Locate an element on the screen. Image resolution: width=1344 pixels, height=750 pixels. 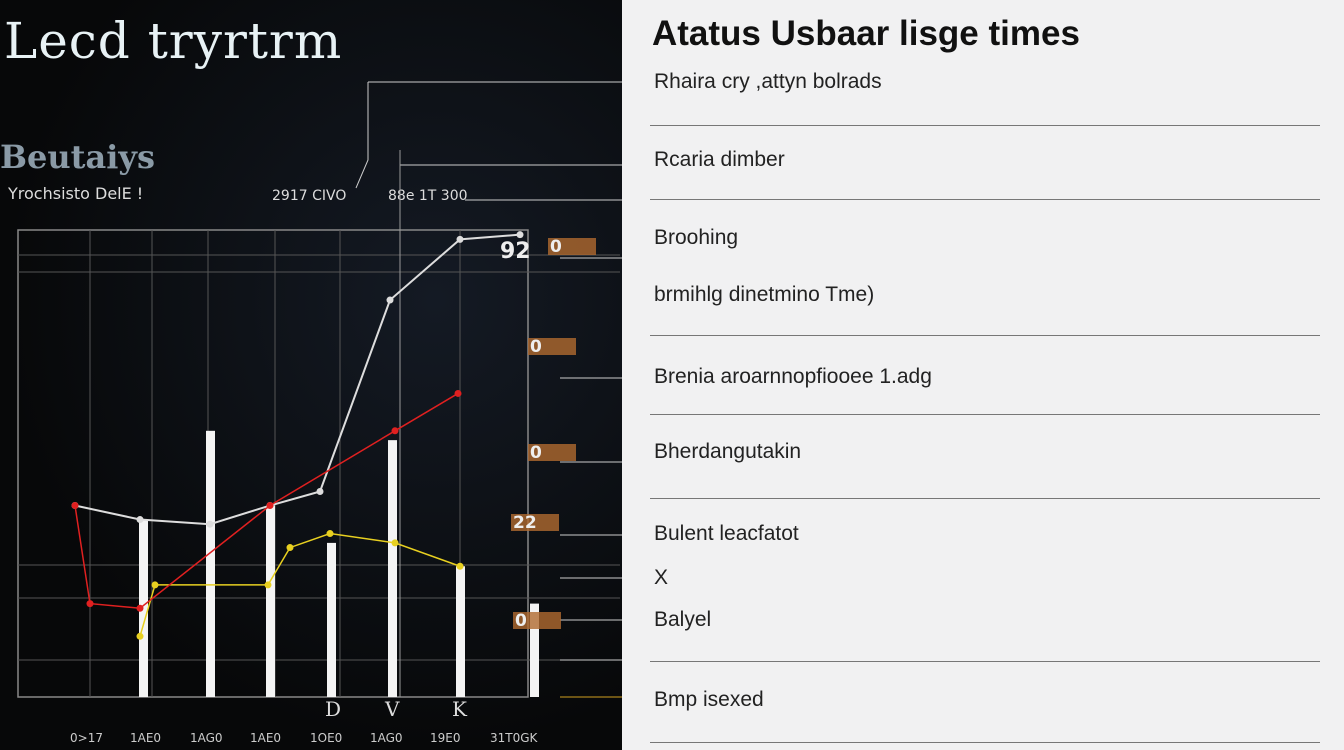
x-tick-label: 31T0GK is located at coordinates (514, 738).